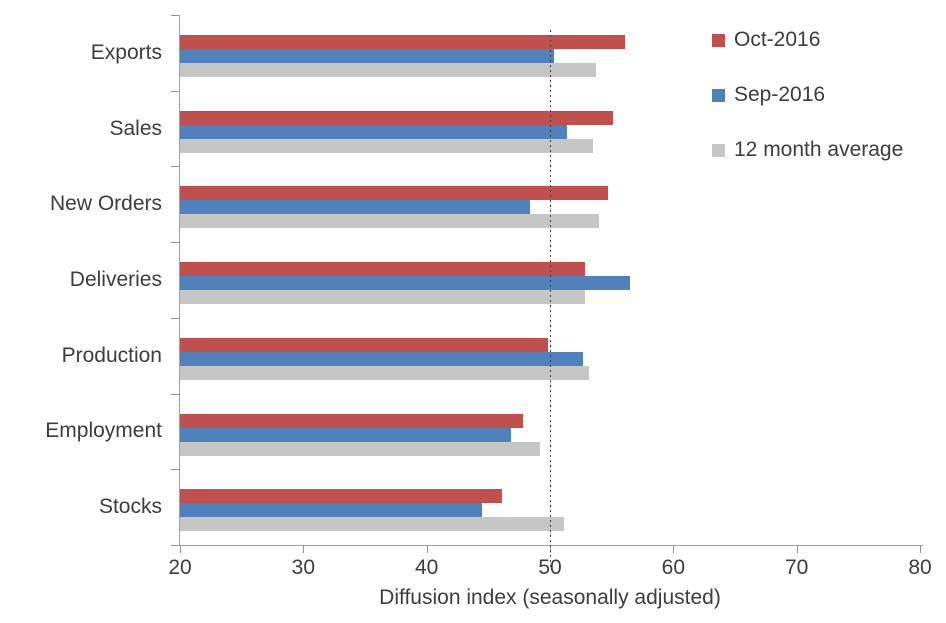 The image size is (946, 623). Describe the element at coordinates (550, 597) in the screenshot. I see `x-axis-title: Diffusion index (seasonally adjusted)` at that location.